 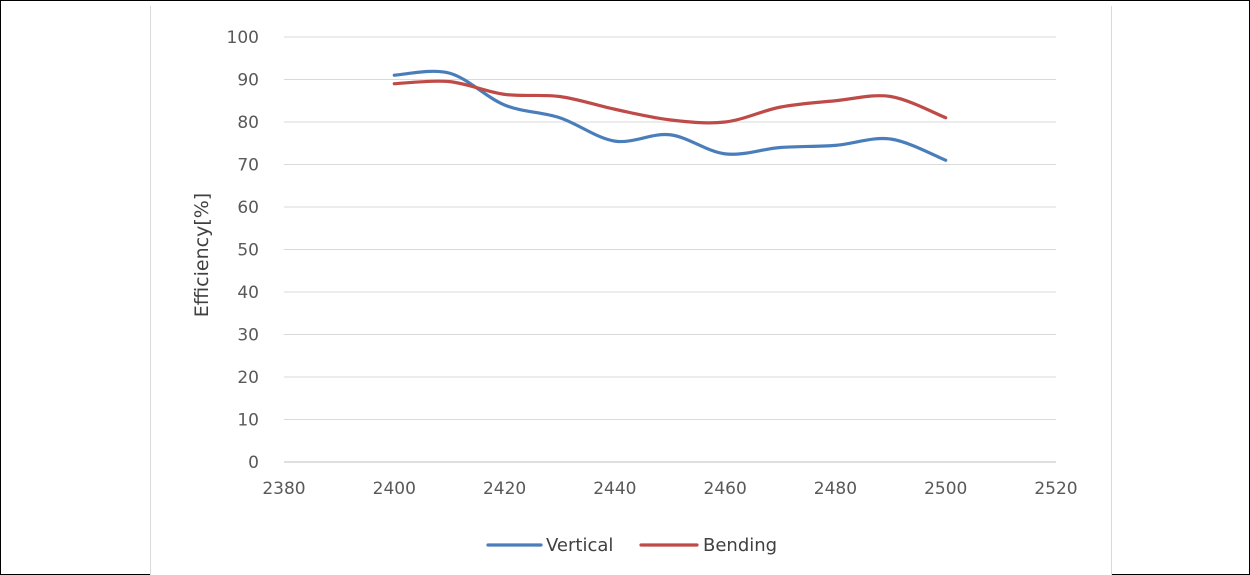 What do you see at coordinates (248, 123) in the screenshot?
I see `y-tick-label: 80` at bounding box center [248, 123].